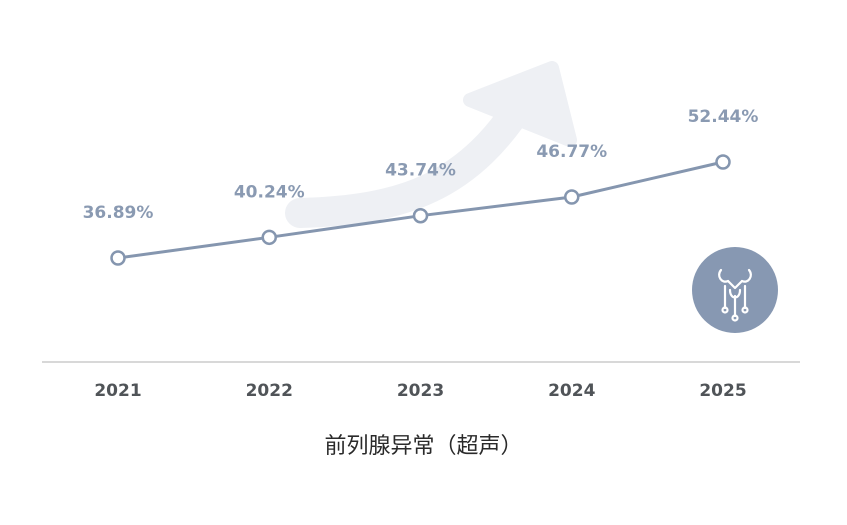  Describe the element at coordinates (269, 237) in the screenshot. I see `data-point-2022` at that location.